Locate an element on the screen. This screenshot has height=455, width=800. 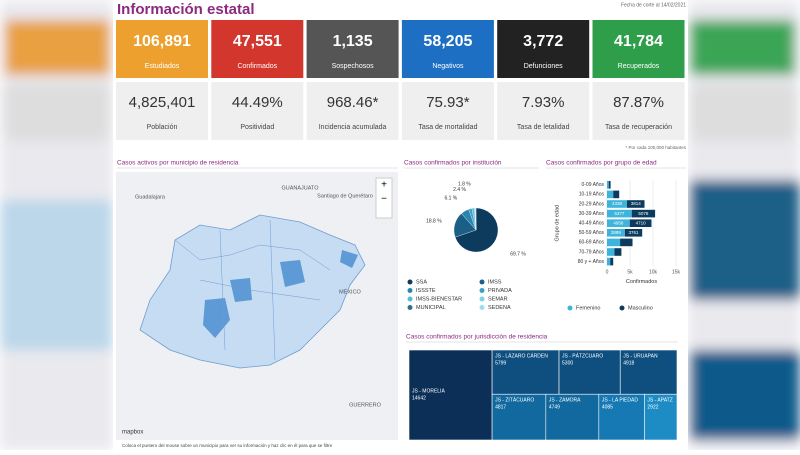
map-label: Santiago de Querétaro is located at coordinates (345, 196).